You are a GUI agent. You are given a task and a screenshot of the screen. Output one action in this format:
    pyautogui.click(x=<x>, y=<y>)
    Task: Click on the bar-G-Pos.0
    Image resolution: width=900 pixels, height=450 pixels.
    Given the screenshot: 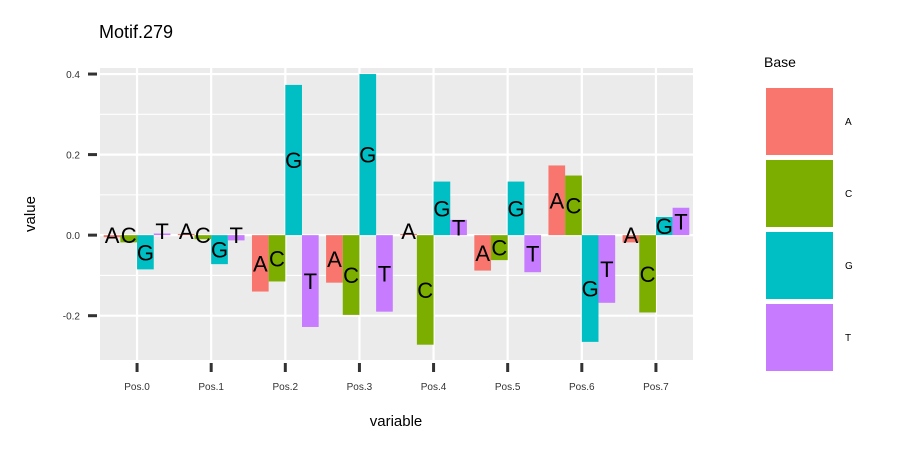 What is the action you would take?
    pyautogui.click(x=145, y=252)
    